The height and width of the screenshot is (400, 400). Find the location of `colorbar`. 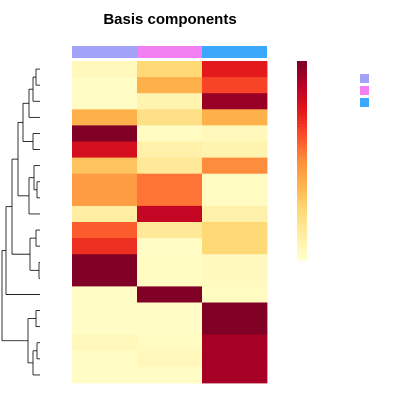

colorbar is located at coordinates (302, 161).